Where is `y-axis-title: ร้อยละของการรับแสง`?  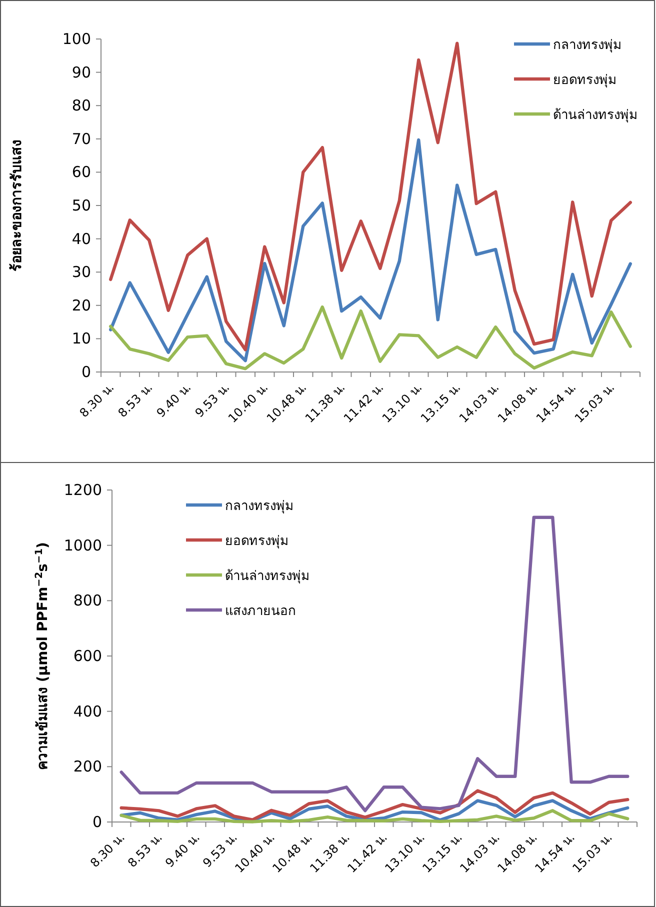
y-axis-title: ร้อยละของการรับแสง is located at coordinates (17, 206).